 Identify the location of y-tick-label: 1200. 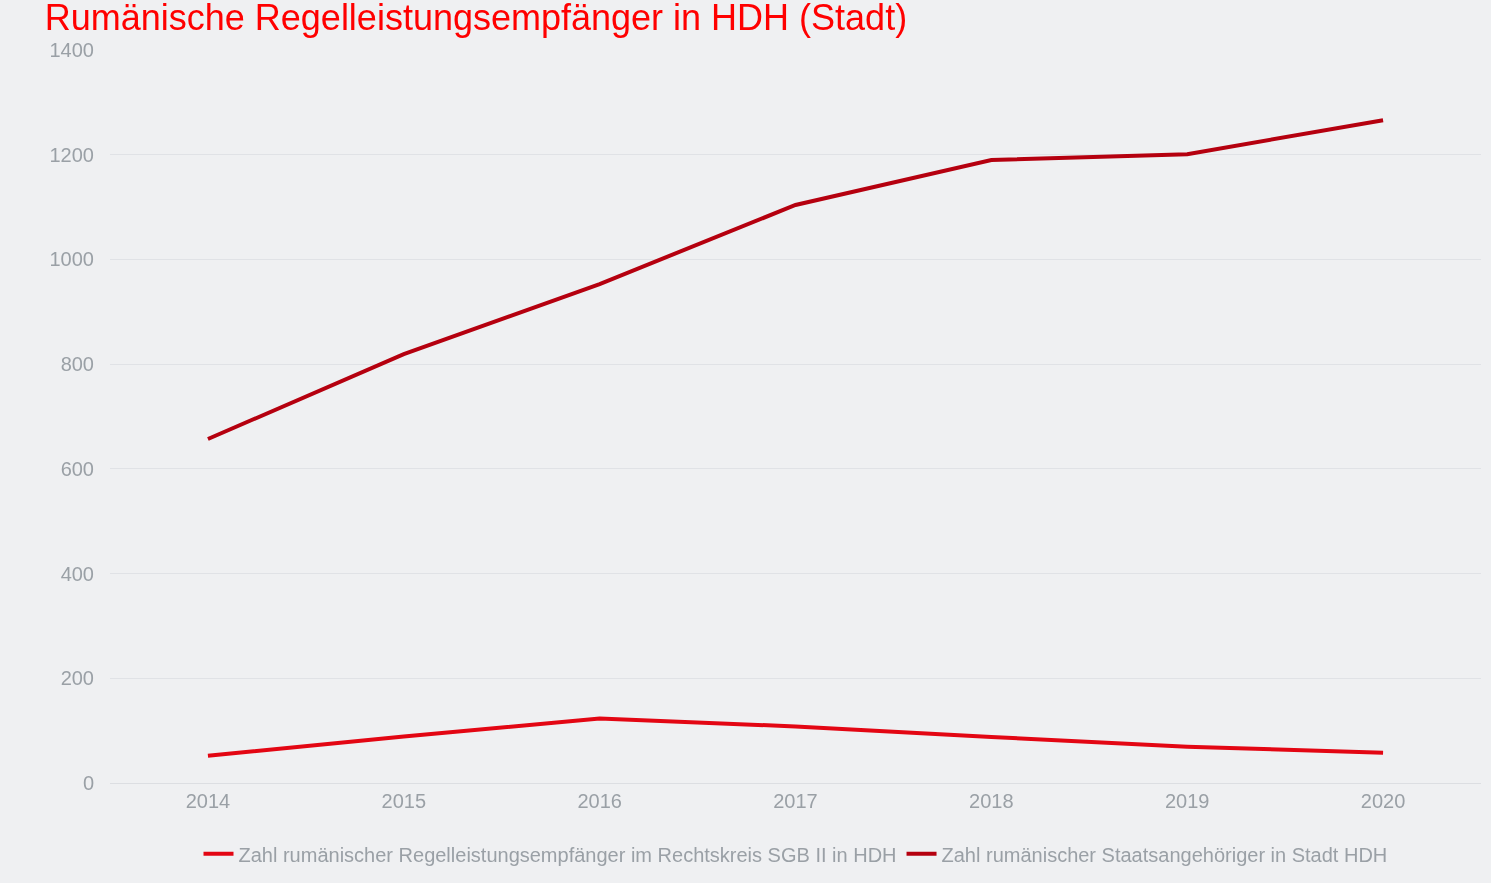
(71, 154).